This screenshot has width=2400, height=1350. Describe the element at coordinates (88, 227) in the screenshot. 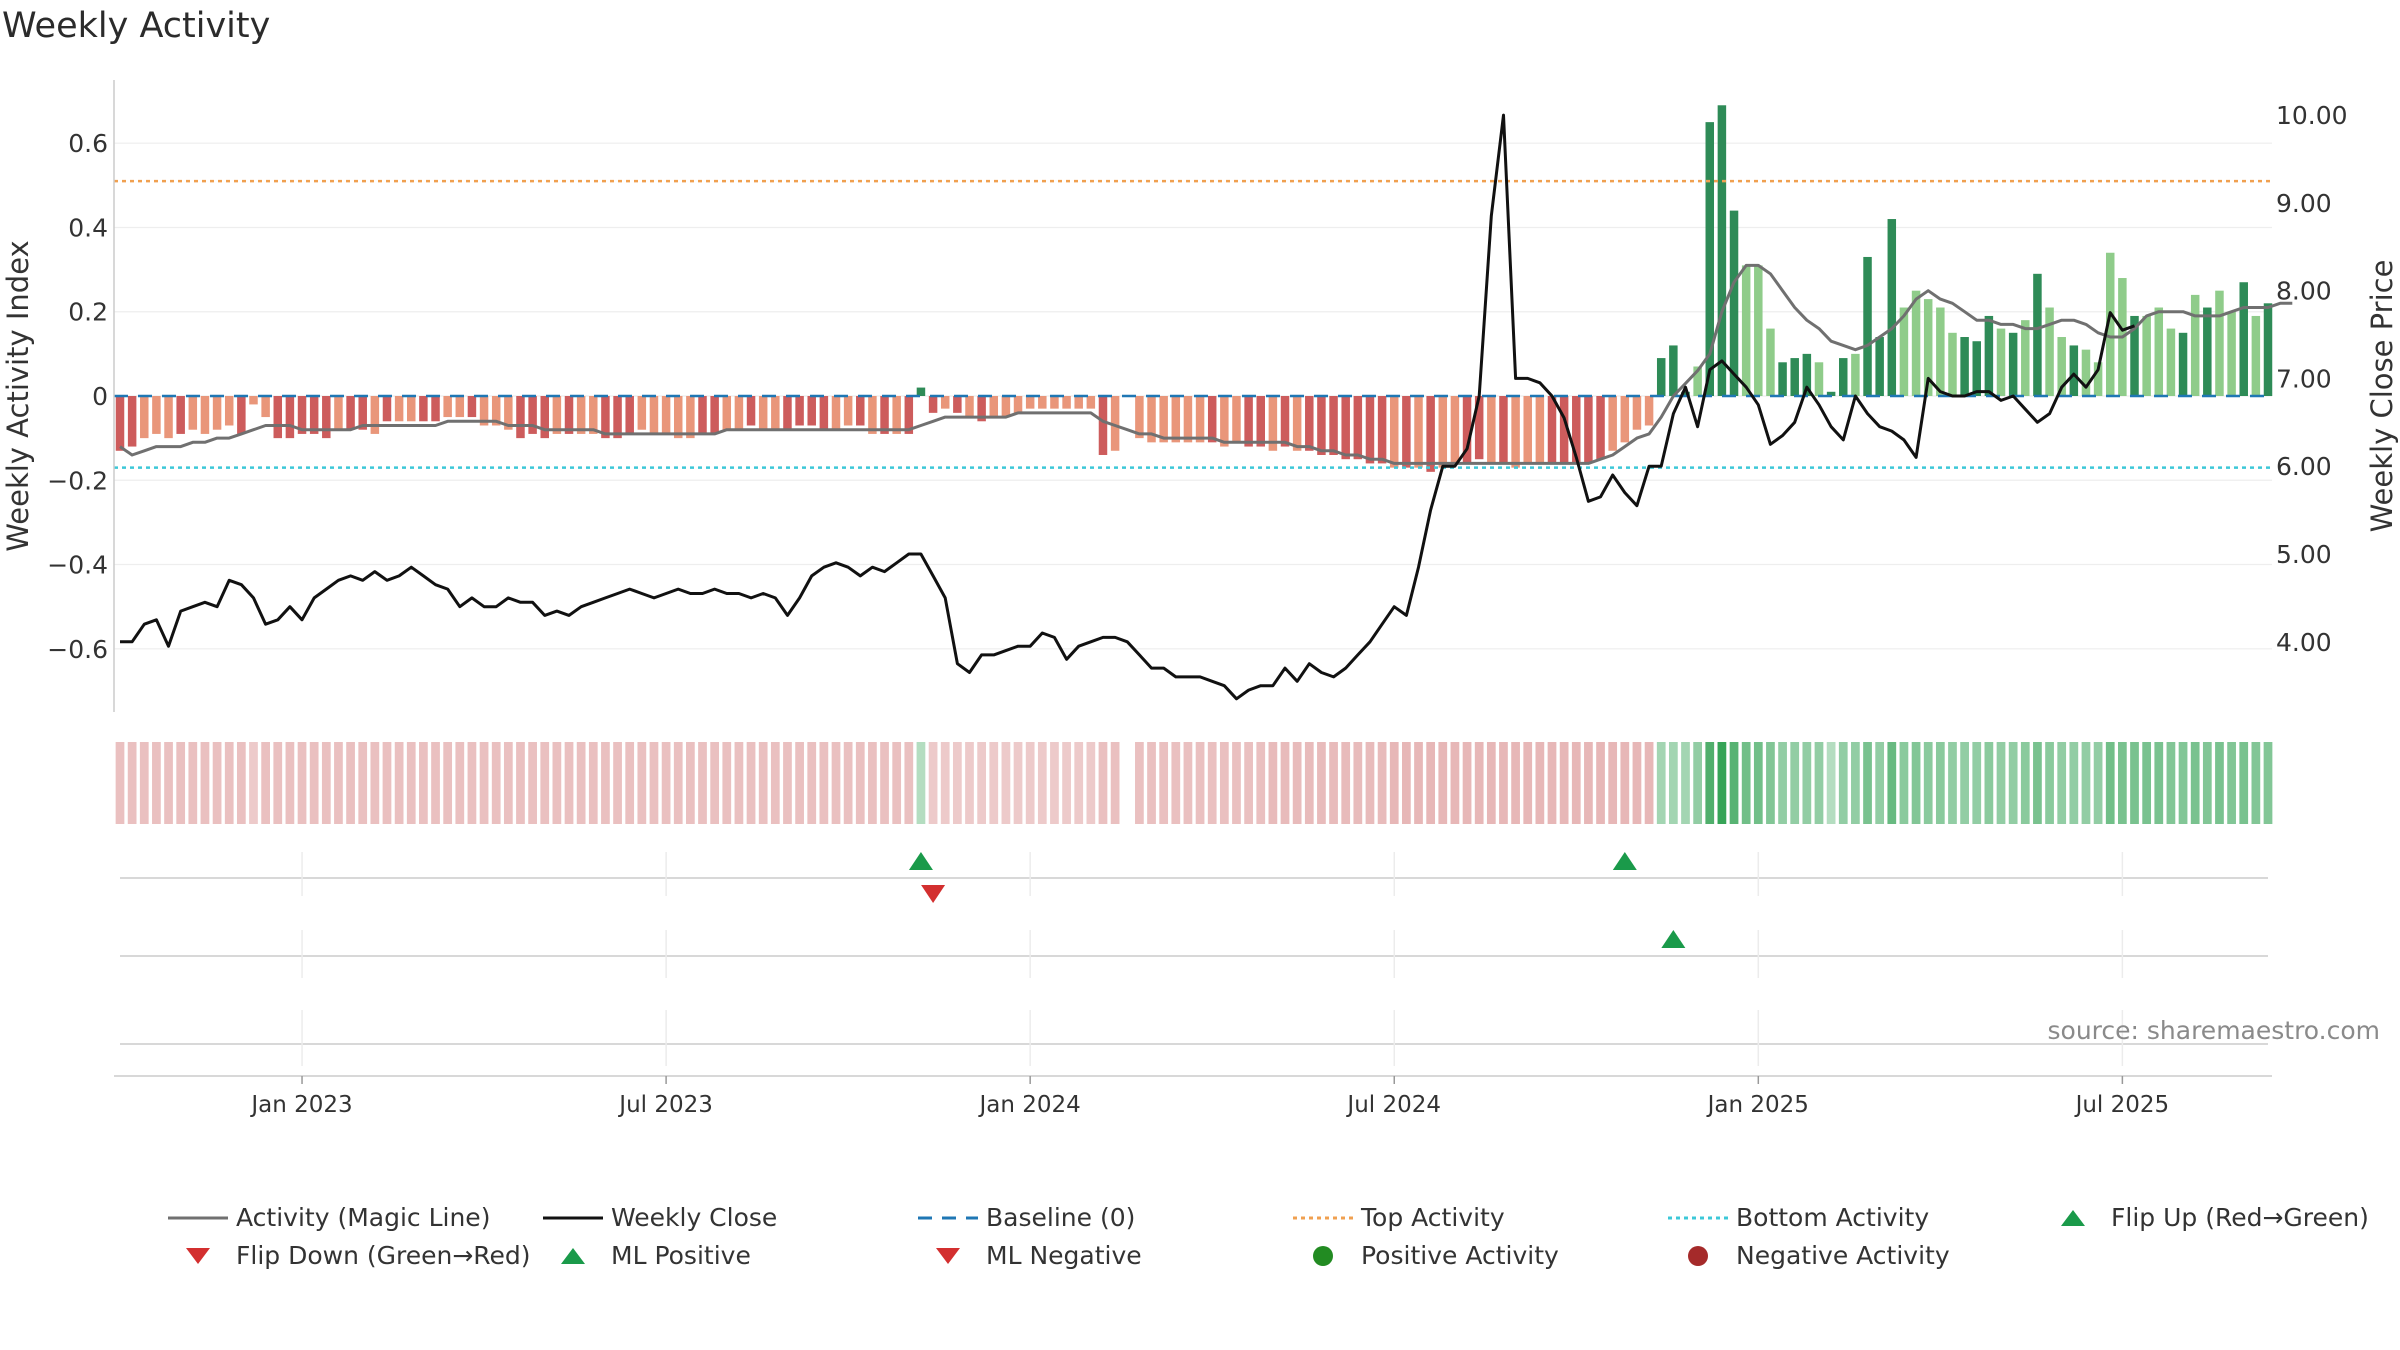

I see `y-tick-label: 0.4` at that location.